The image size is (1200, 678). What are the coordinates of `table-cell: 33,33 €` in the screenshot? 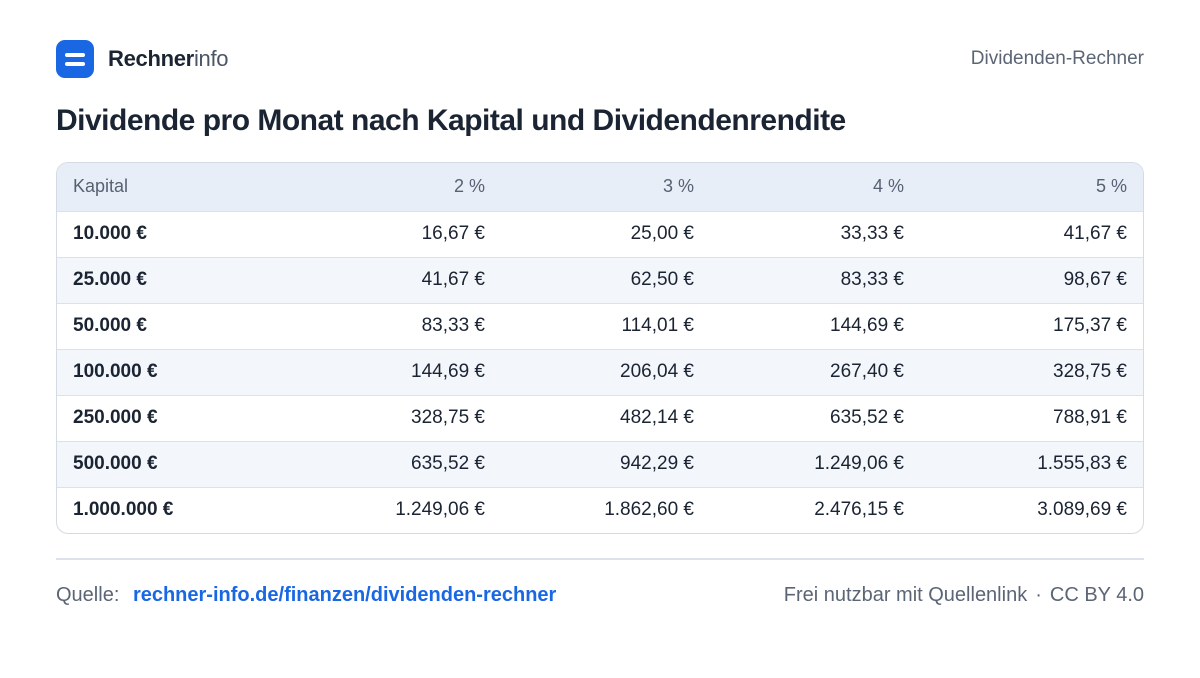 It's located at (872, 233).